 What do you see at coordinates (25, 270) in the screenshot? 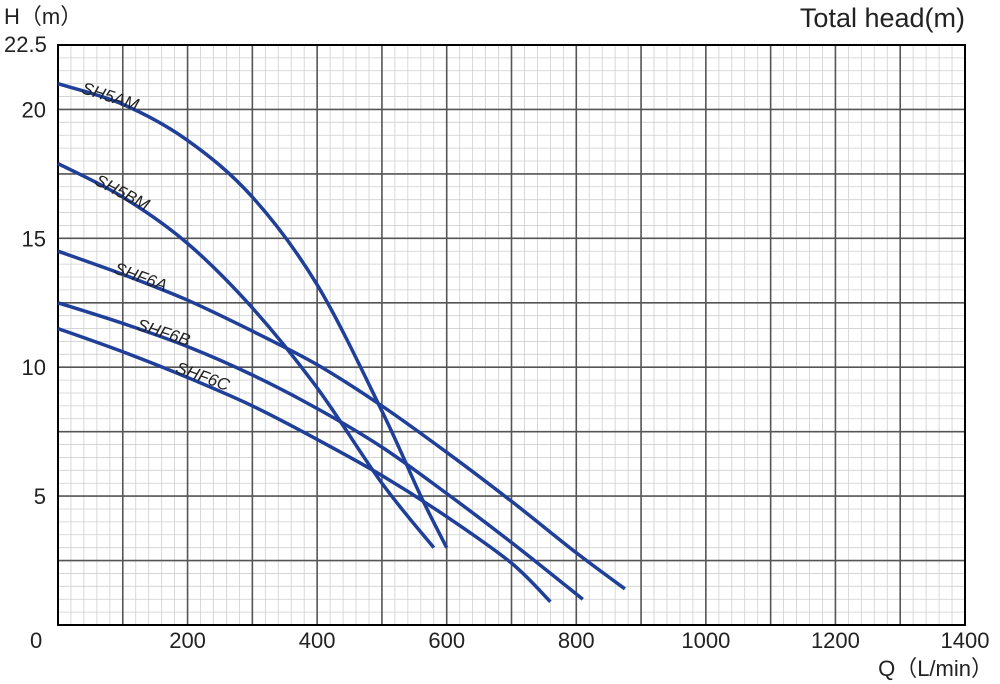
I see `y-tick-labels: 5 10 15 20 22.5` at bounding box center [25, 270].